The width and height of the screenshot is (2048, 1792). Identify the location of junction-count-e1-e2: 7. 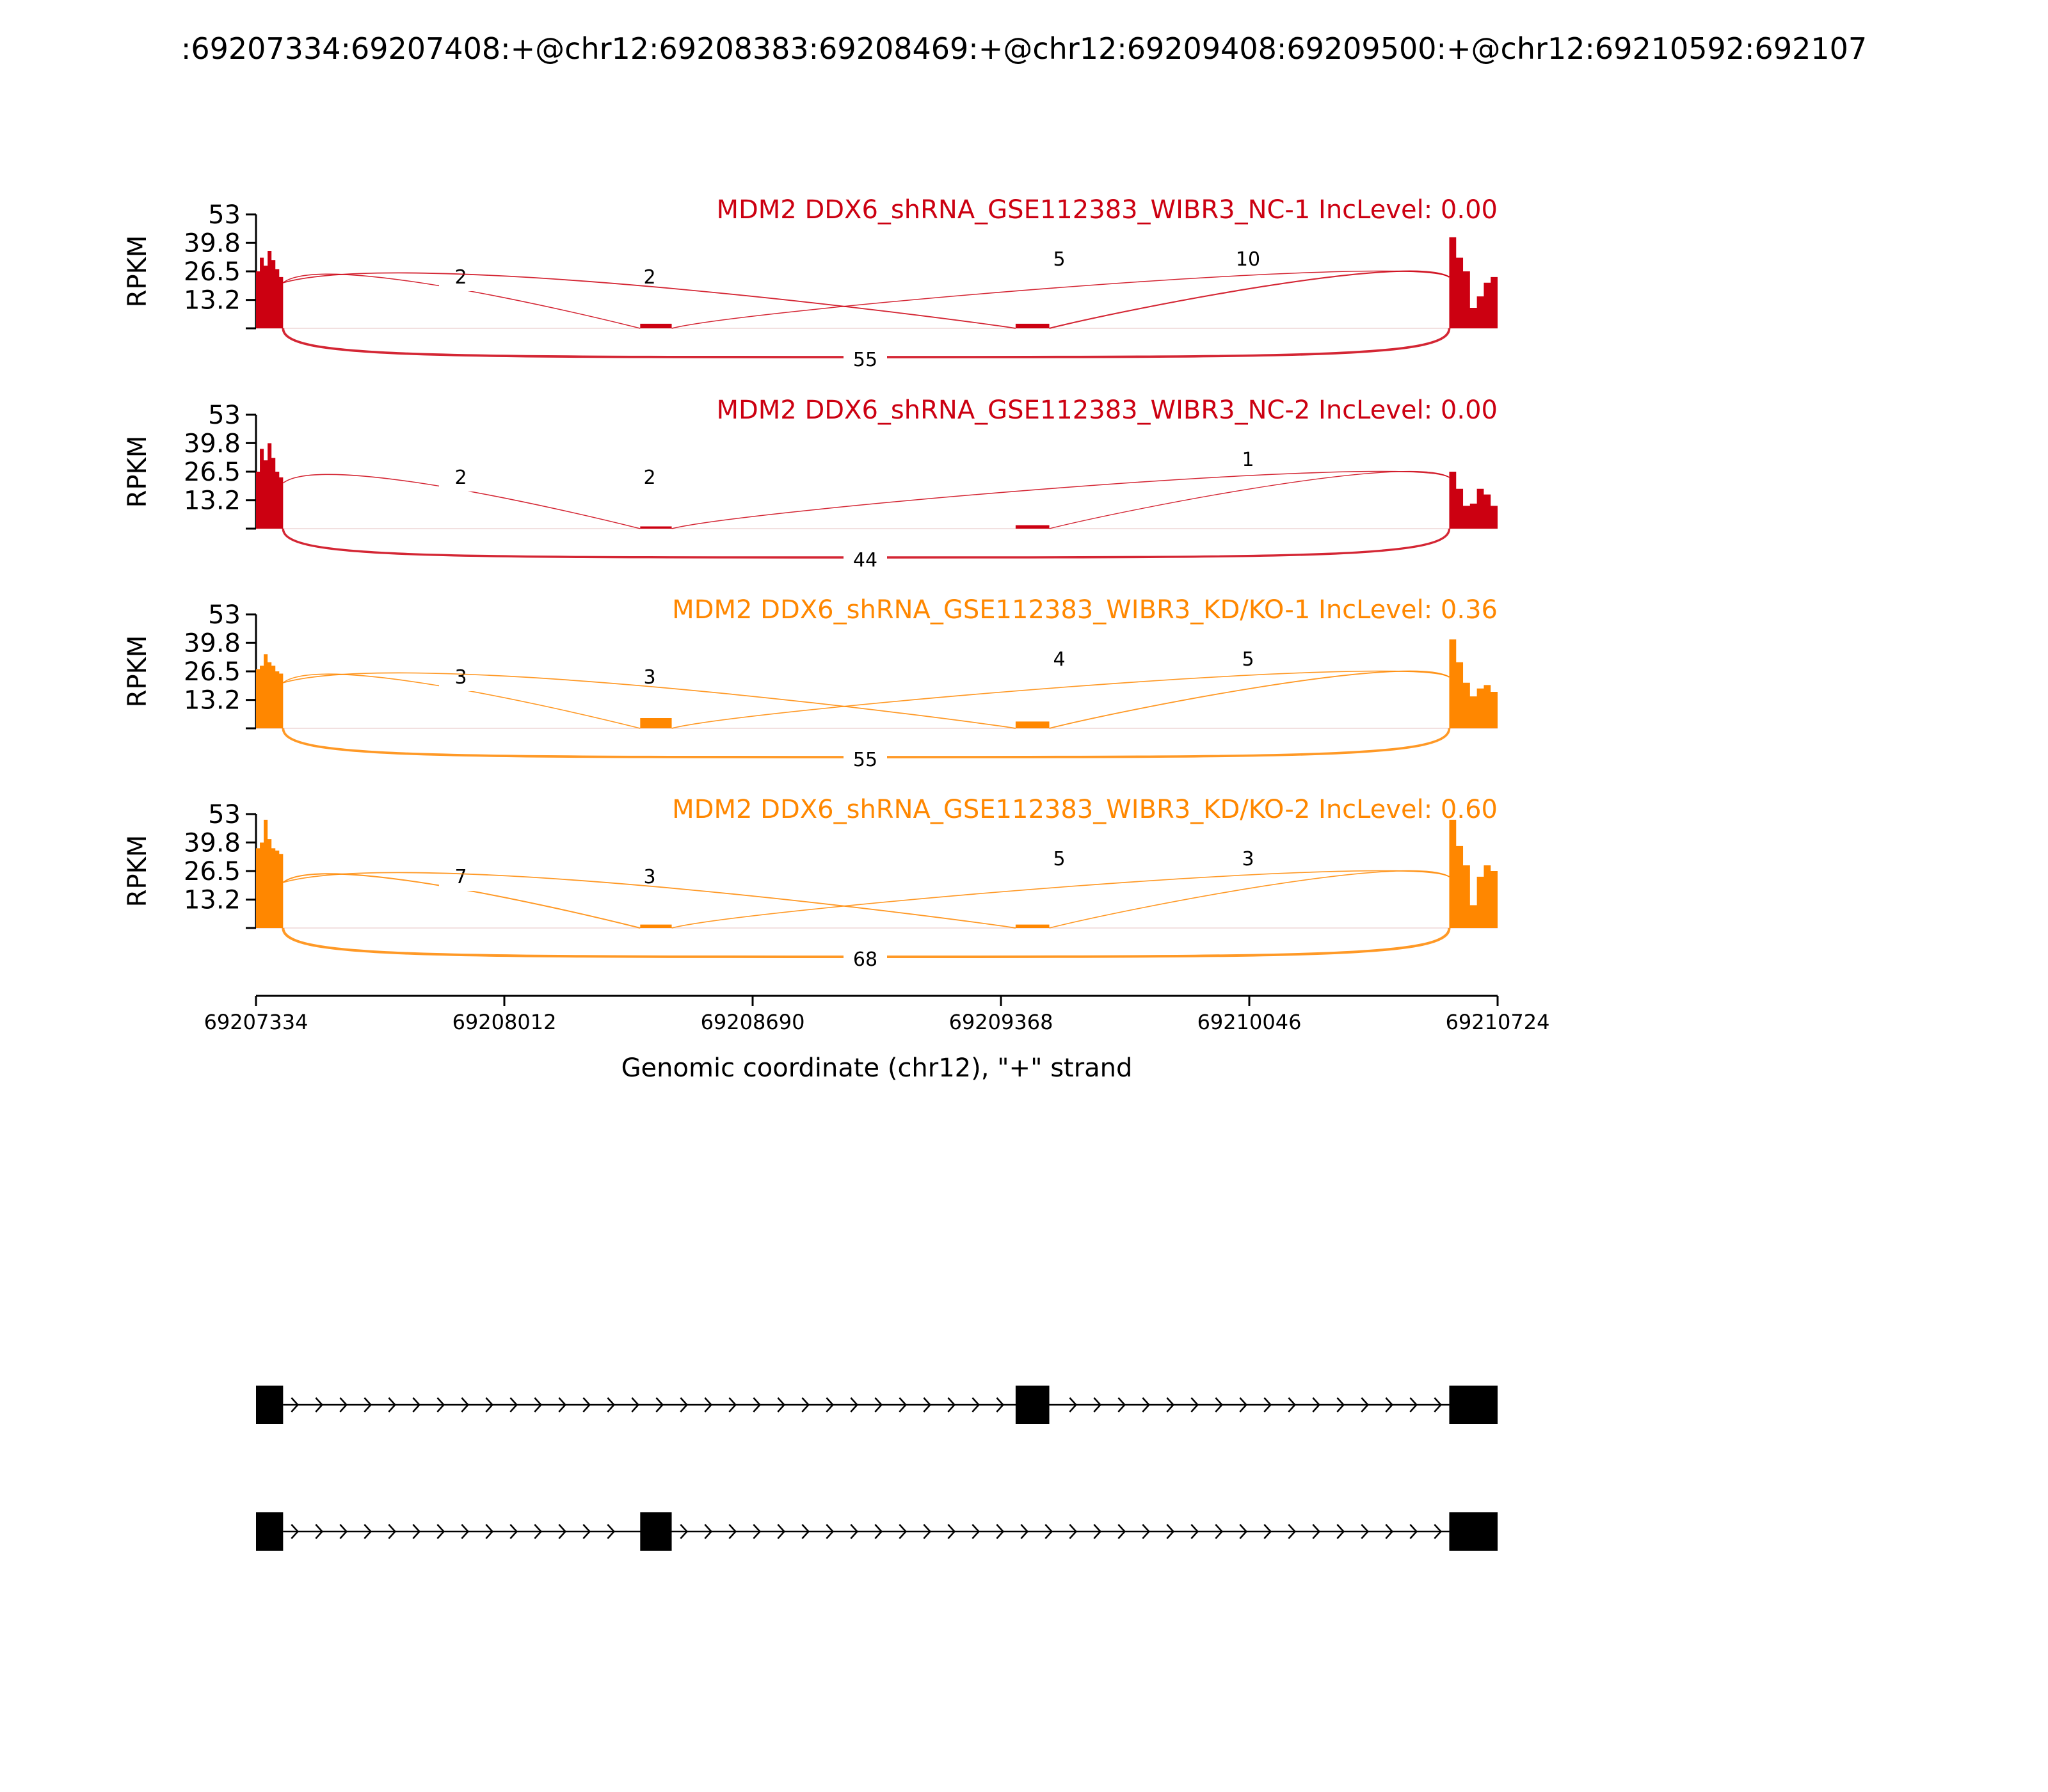
(460, 877).